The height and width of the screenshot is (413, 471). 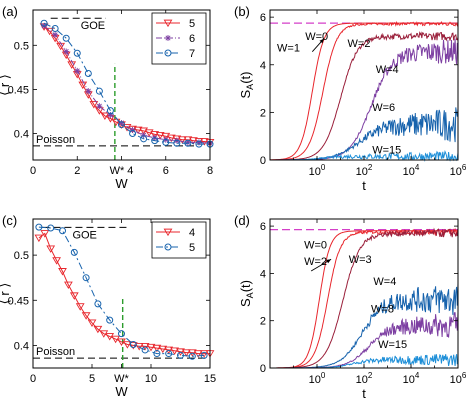 What do you see at coordinates (411, 378) in the screenshot?
I see `x-tick-label: 10⁴` at bounding box center [411, 378].